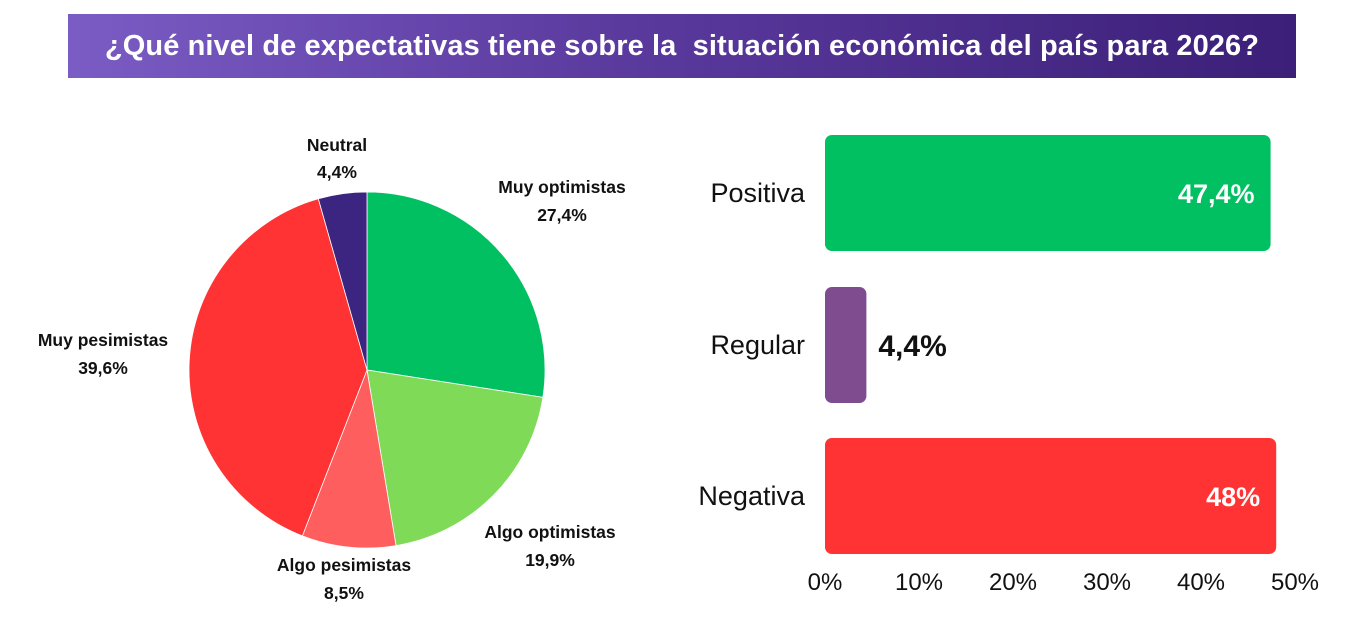  I want to click on pie-label-muy-optimistas: Muy optimistas, so click(562, 187).